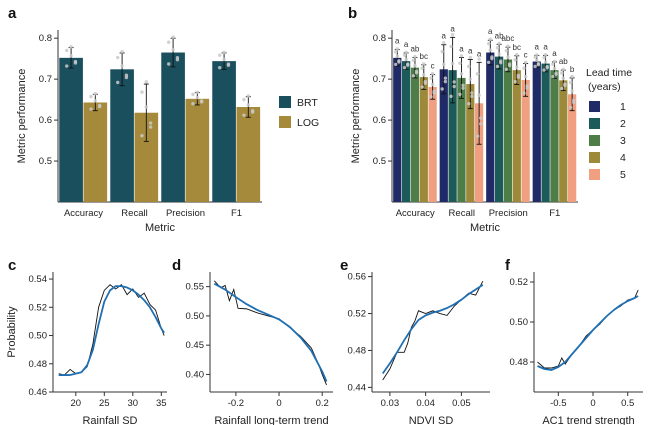 The image size is (650, 425). What do you see at coordinates (224, 131) in the screenshot?
I see `bar-BRT-F1` at bounding box center [224, 131].